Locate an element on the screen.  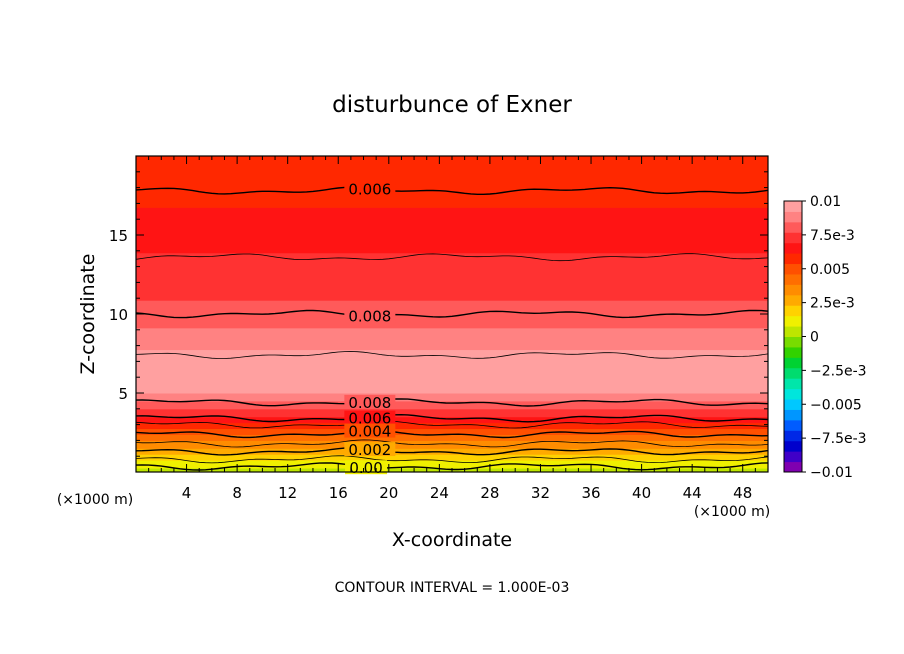
colorbar-tick-label: −2.5e-3 is located at coordinates (838, 371).